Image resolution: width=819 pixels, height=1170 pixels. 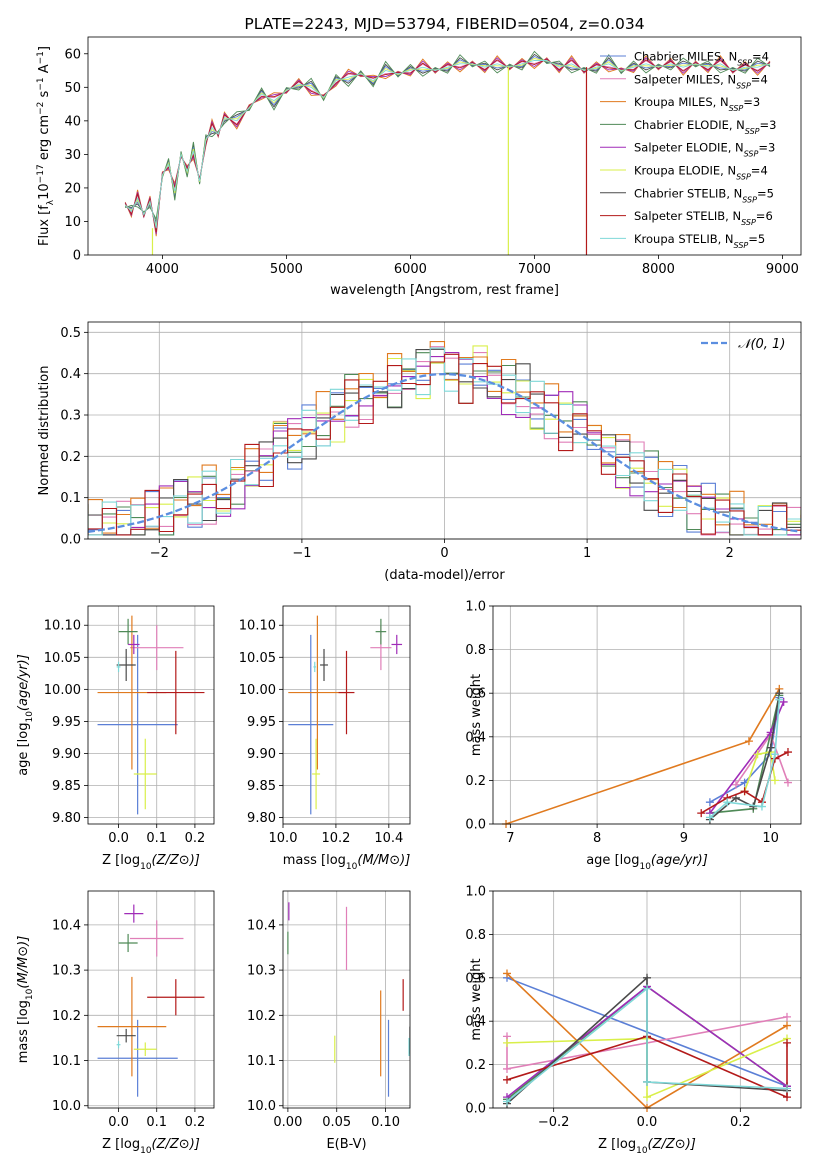 I want to click on y-tick-label: 10.05, so click(x=257, y=658).